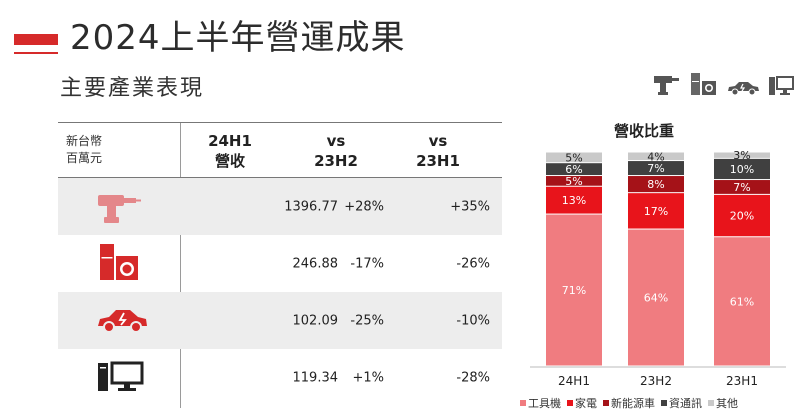 The height and width of the screenshot is (414, 800). What do you see at coordinates (438, 151) in the screenshot?
I see `column-header-vs-23h1: vs 23H1` at bounding box center [438, 151].